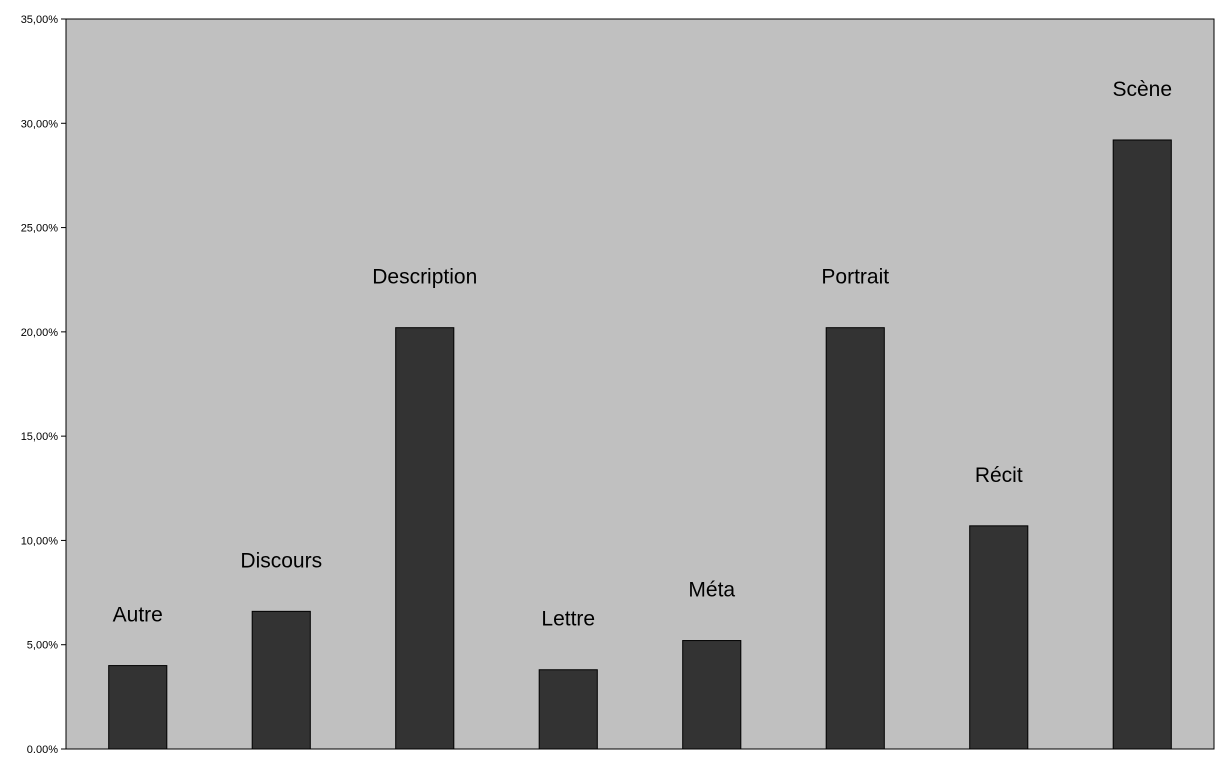  Describe the element at coordinates (40, 333) in the screenshot. I see `y-tick-label: 20,00%` at that location.